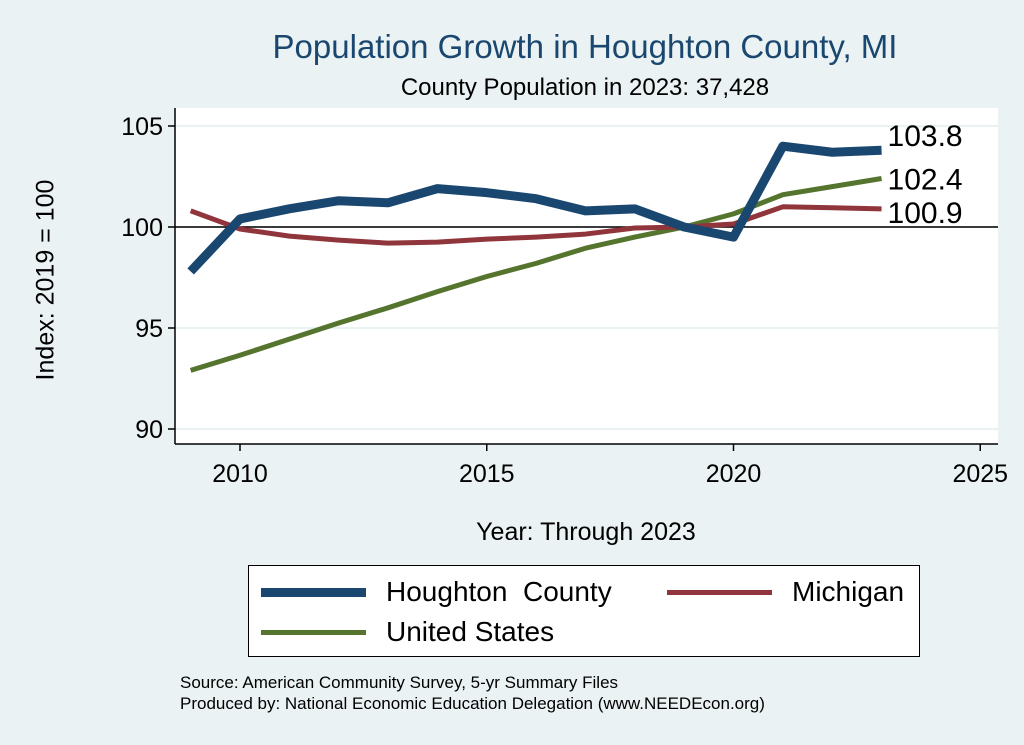 This screenshot has width=1024, height=745. Describe the element at coordinates (149, 430) in the screenshot. I see `y-tick-label: 90` at that location.